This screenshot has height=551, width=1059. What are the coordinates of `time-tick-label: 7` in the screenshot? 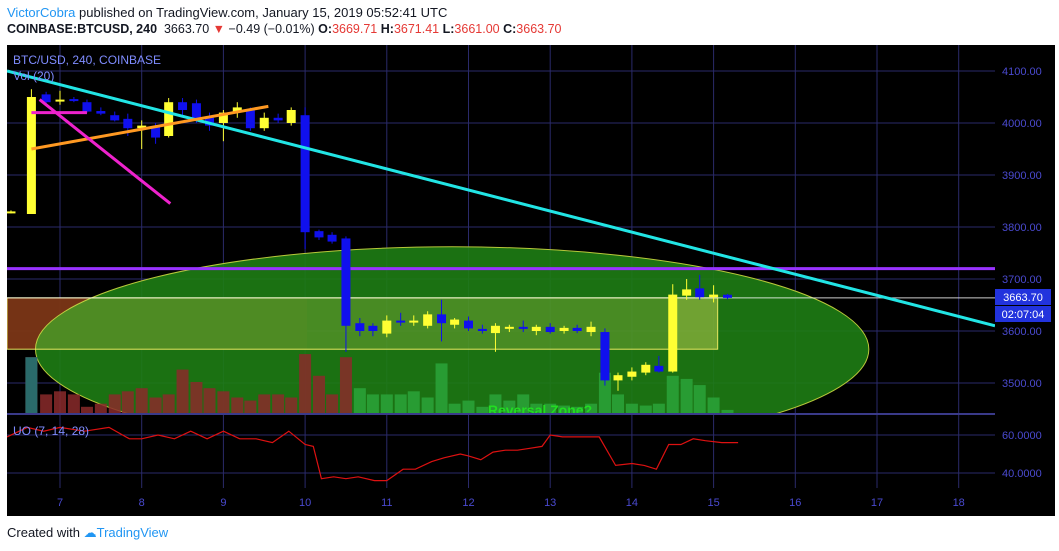 It's located at (60, 503).